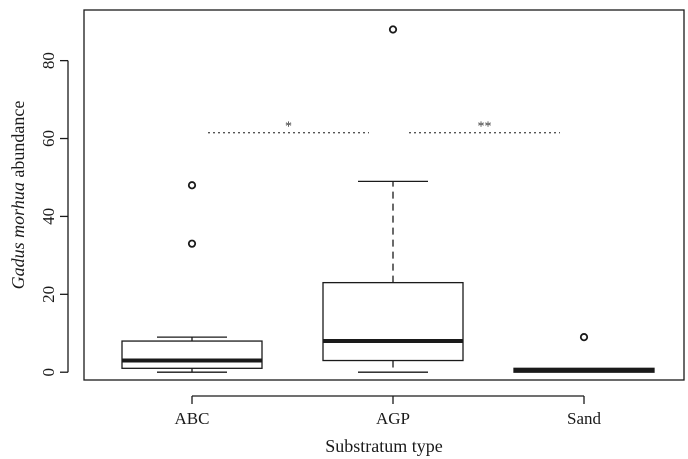 The image size is (688, 459). What do you see at coordinates (384, 127) in the screenshot?
I see `significance-brackets: * **` at bounding box center [384, 127].